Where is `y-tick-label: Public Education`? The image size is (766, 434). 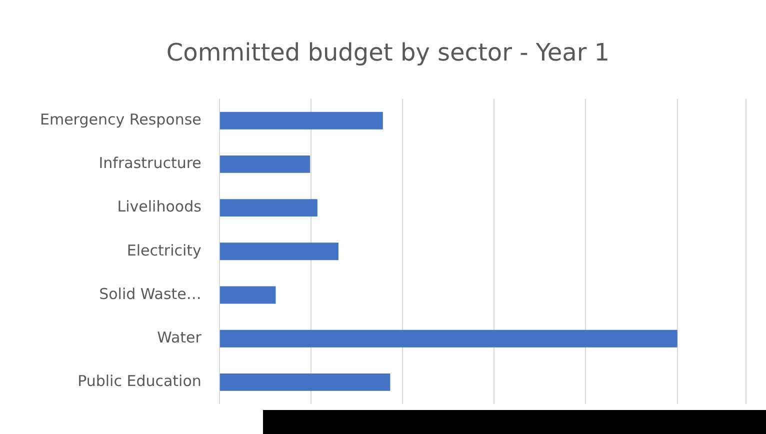
y-tick-label: Public Education is located at coordinates (140, 381).